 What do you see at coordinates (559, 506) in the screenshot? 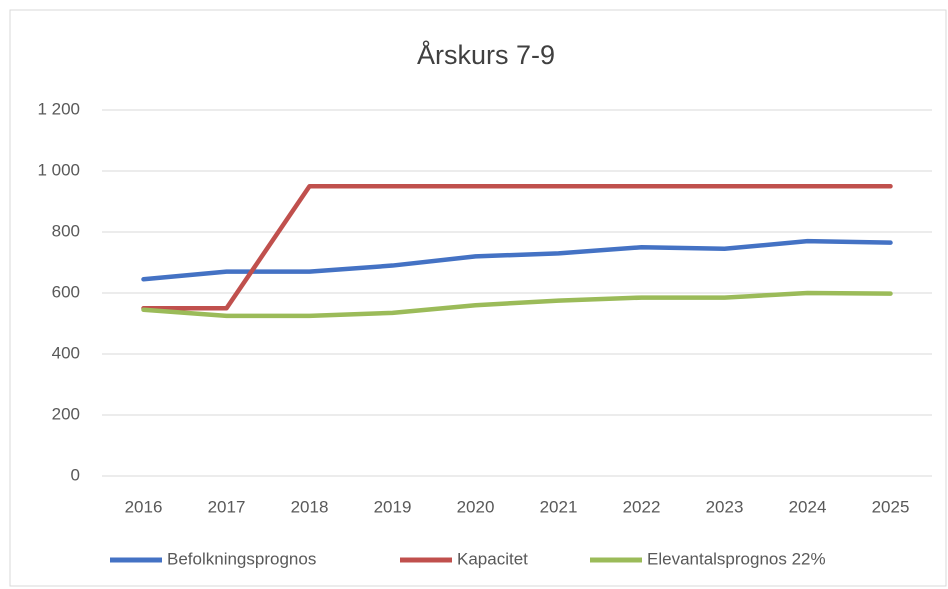
I see `x-tick-label: 2021` at bounding box center [559, 506].